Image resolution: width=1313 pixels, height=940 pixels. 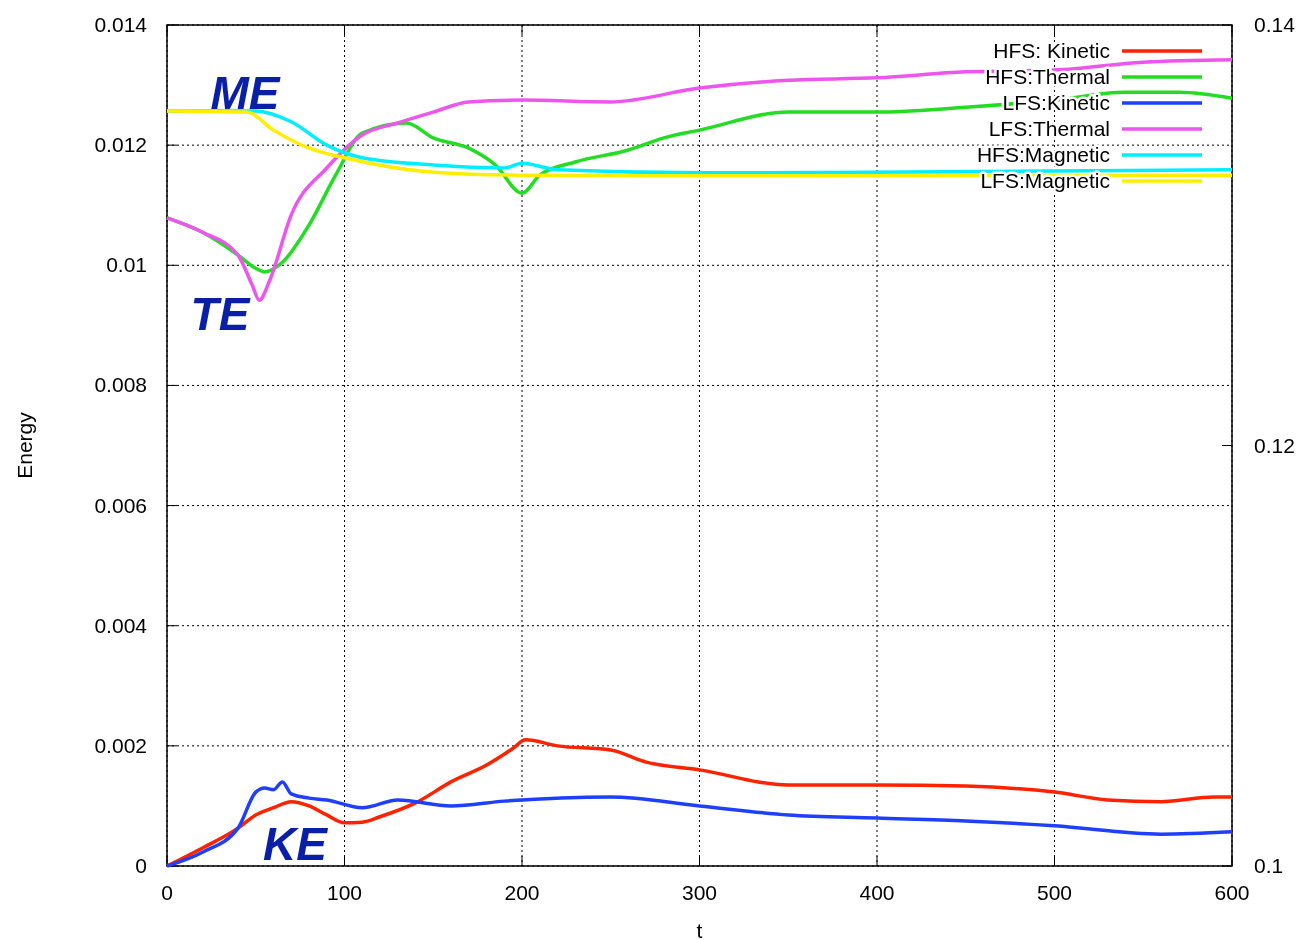 What do you see at coordinates (245, 93) in the screenshot?
I see `annotation: ME` at bounding box center [245, 93].